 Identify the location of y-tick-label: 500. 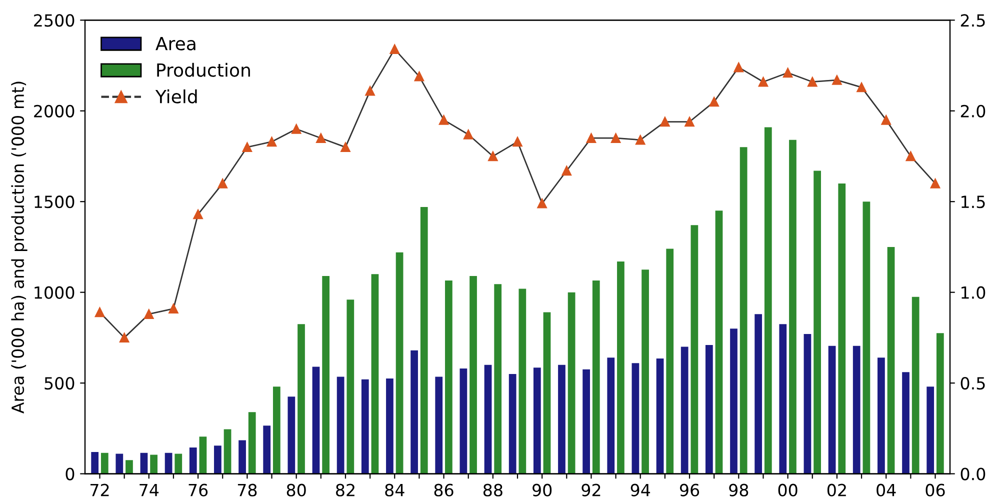
(59, 383).